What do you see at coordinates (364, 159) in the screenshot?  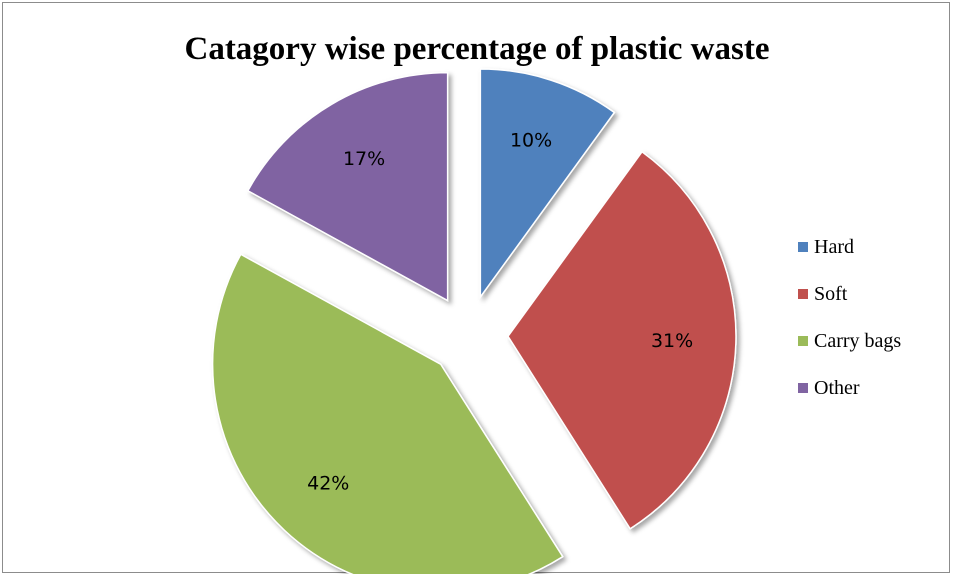 I see `data-label-other: 17%` at bounding box center [364, 159].